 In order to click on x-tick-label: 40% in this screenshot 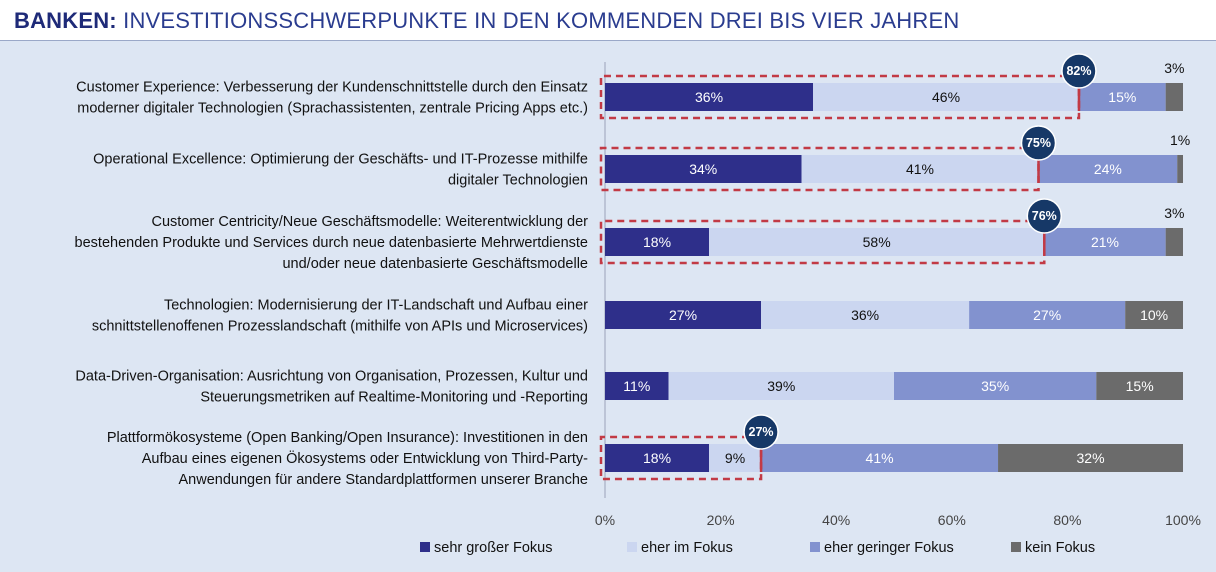, I will do `click(836, 520)`.